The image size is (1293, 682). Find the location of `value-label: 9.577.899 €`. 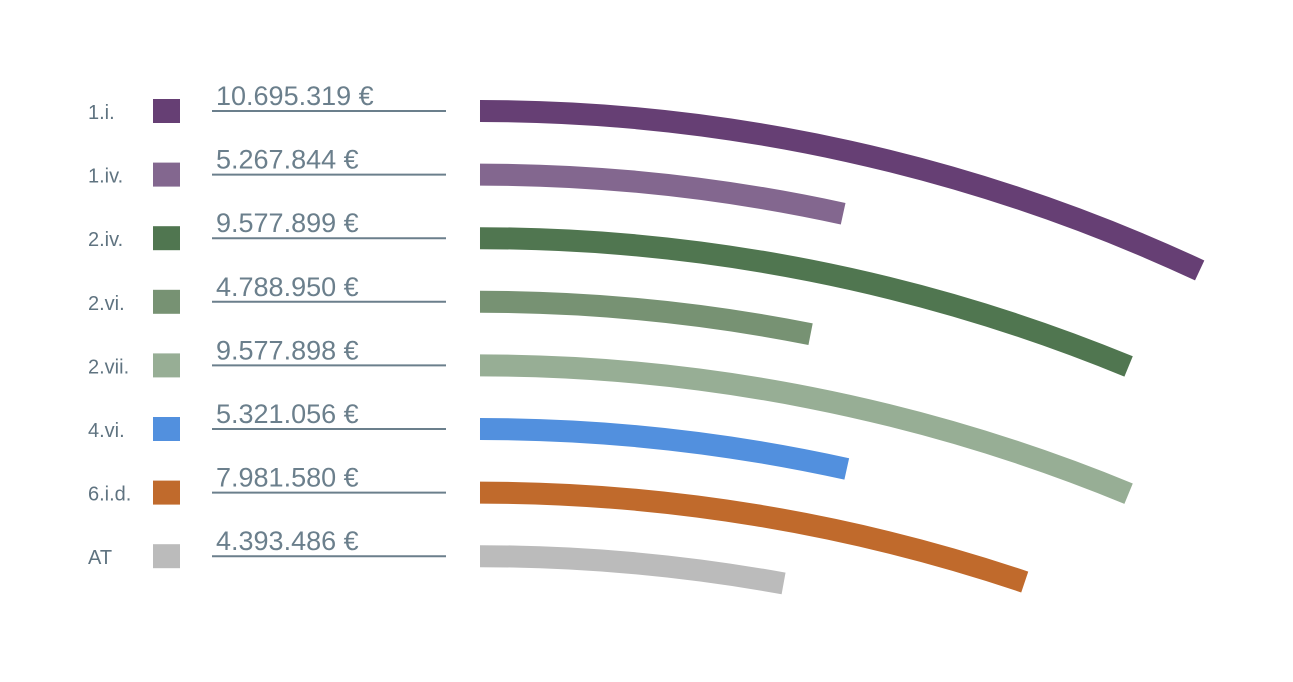

value-label: 9.577.899 € is located at coordinates (287, 223).